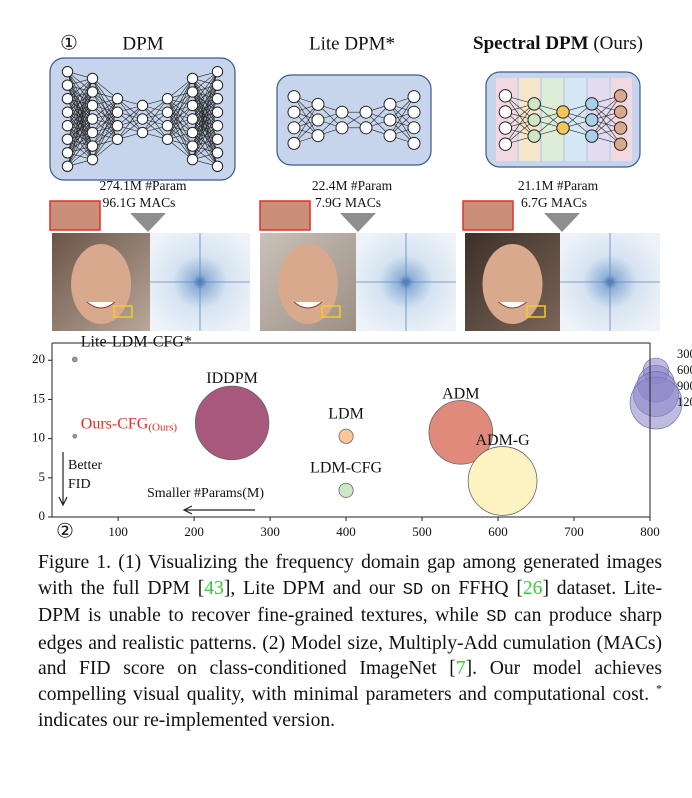 The image size is (692, 798). I want to click on x-tick-label: 400, so click(346, 531).